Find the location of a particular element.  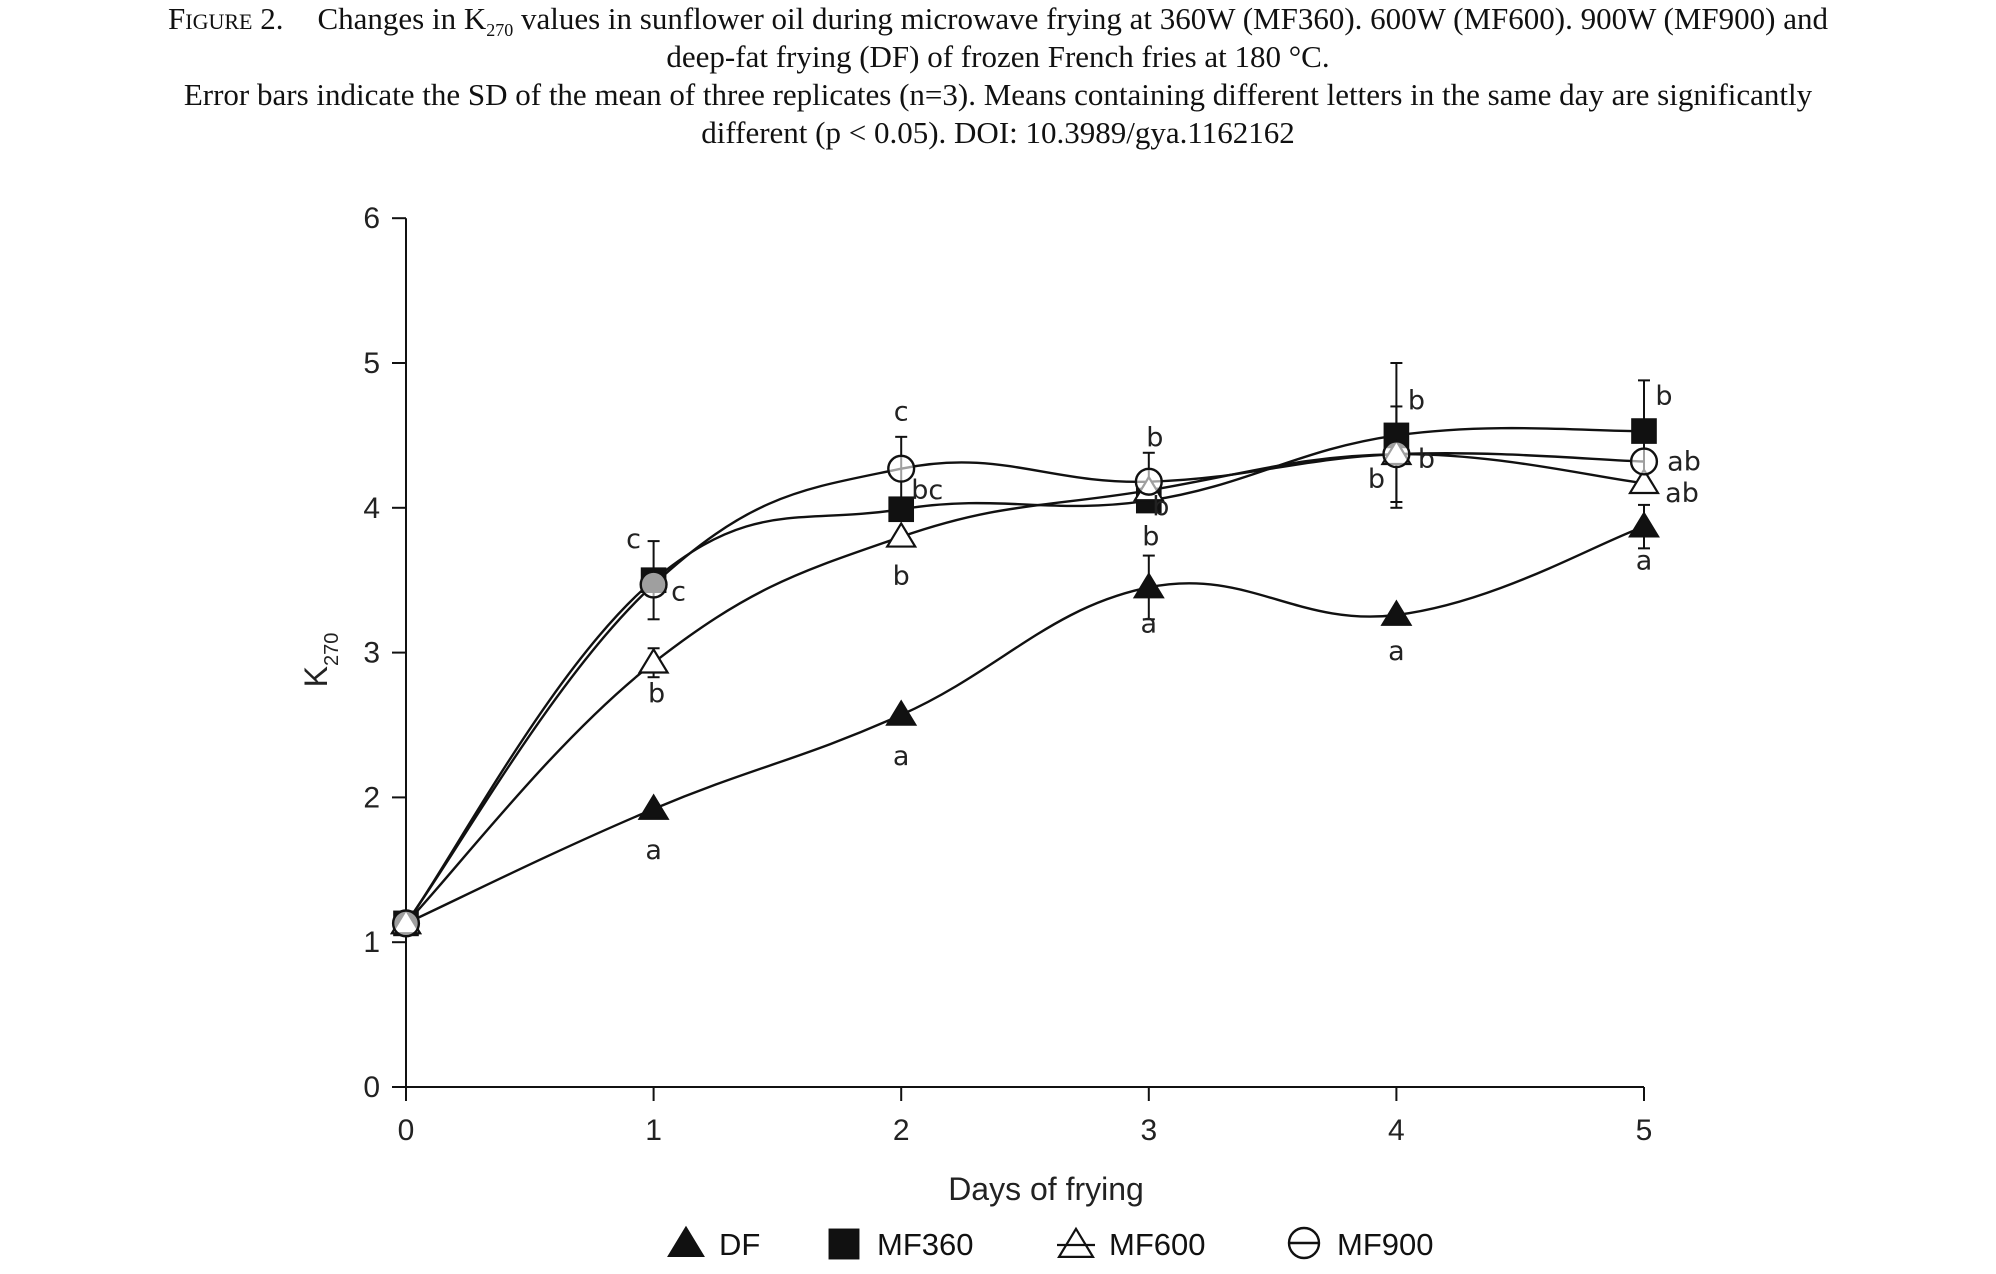

y-tick-label: 4 is located at coordinates (371, 508).